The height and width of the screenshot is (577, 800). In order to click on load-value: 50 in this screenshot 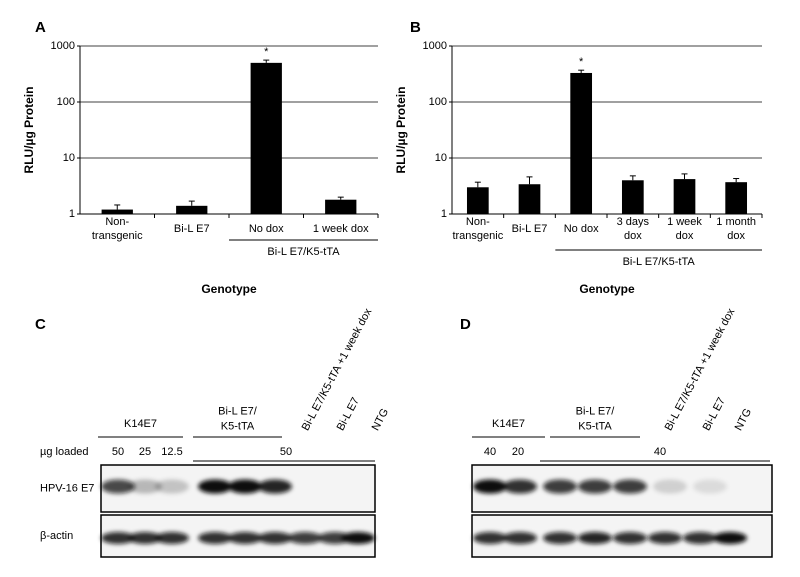, I will do `click(118, 452)`.